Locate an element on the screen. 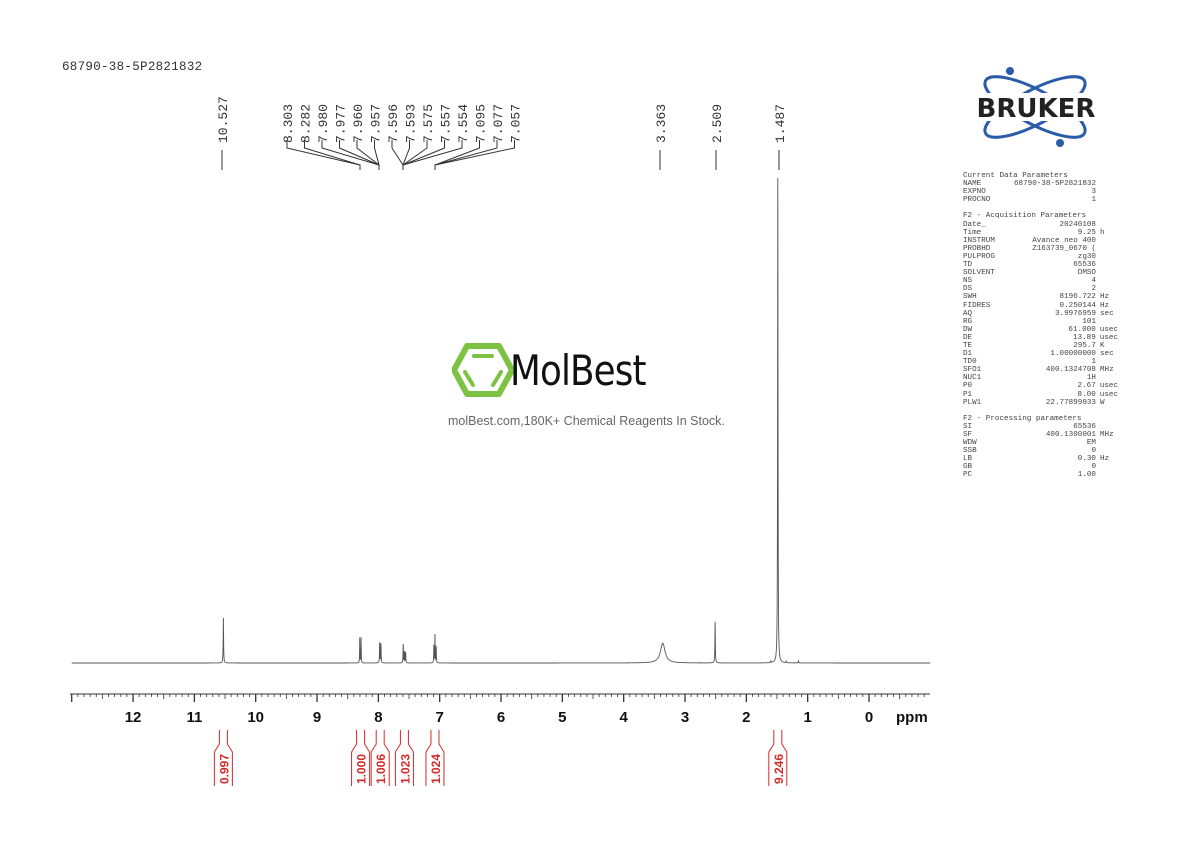  param-name: DE is located at coordinates (968, 337).